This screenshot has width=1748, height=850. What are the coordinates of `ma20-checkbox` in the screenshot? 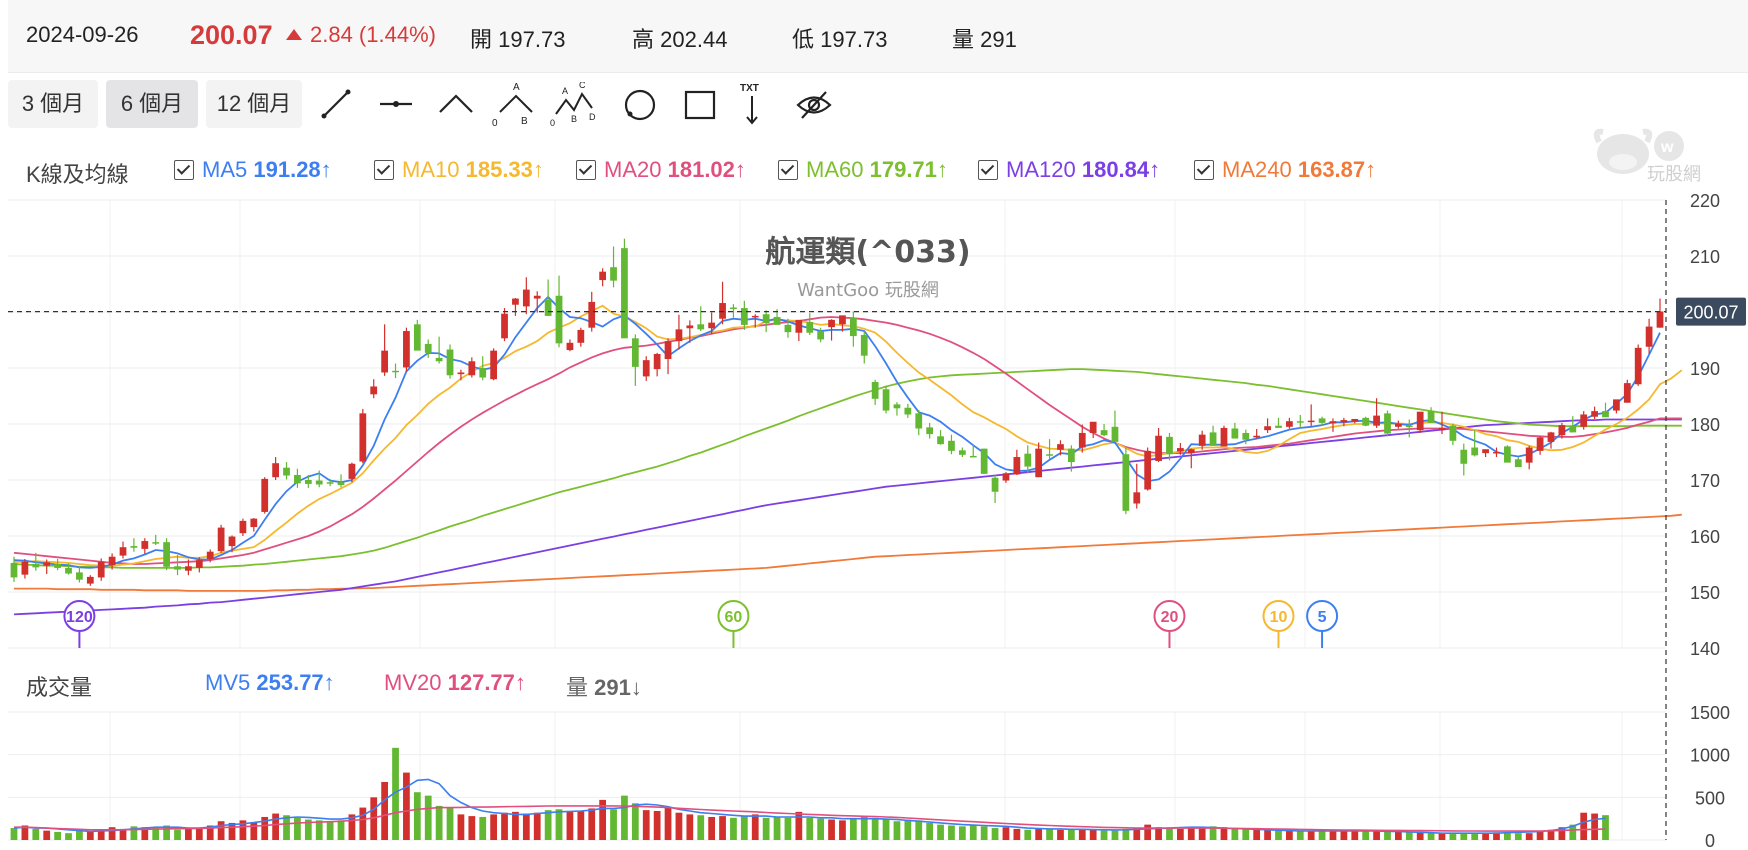 It's located at (586, 170).